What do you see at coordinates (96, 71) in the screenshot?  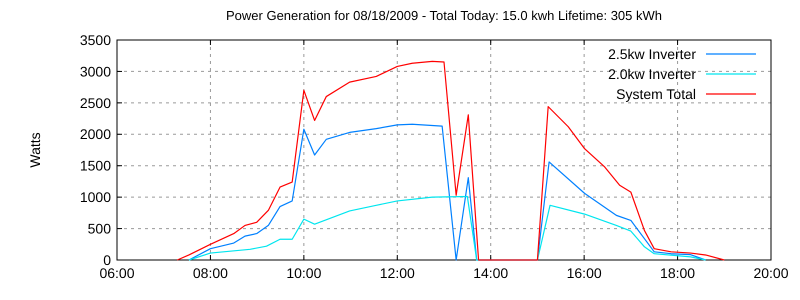 I see `y-tick-label: 3000` at bounding box center [96, 71].